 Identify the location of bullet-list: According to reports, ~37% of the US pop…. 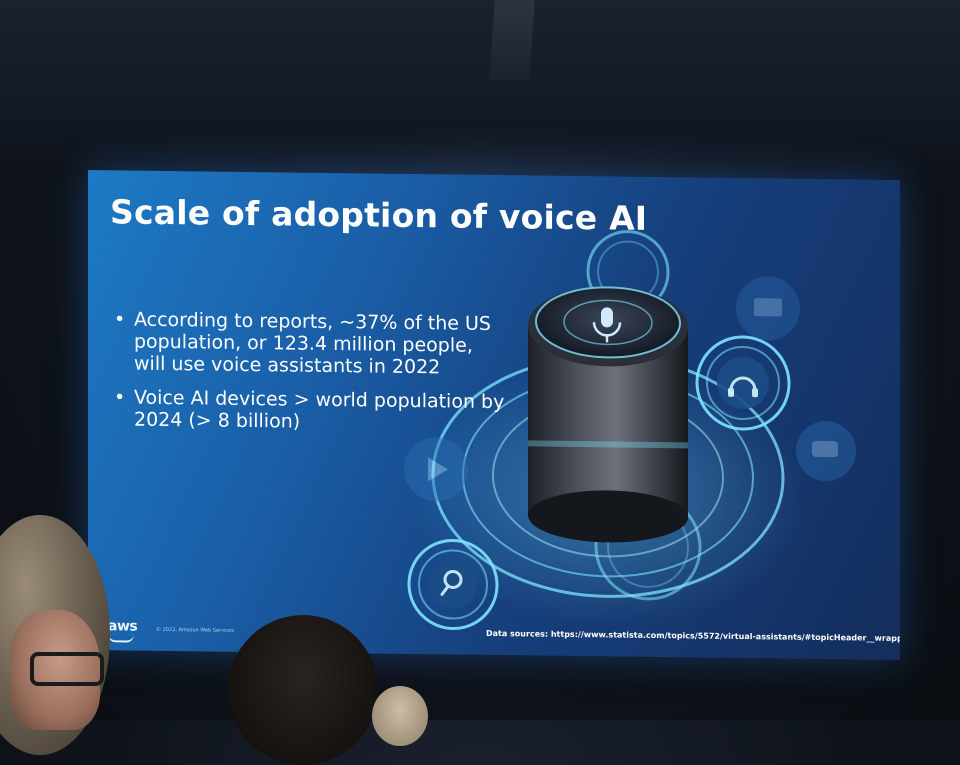
(310, 377).